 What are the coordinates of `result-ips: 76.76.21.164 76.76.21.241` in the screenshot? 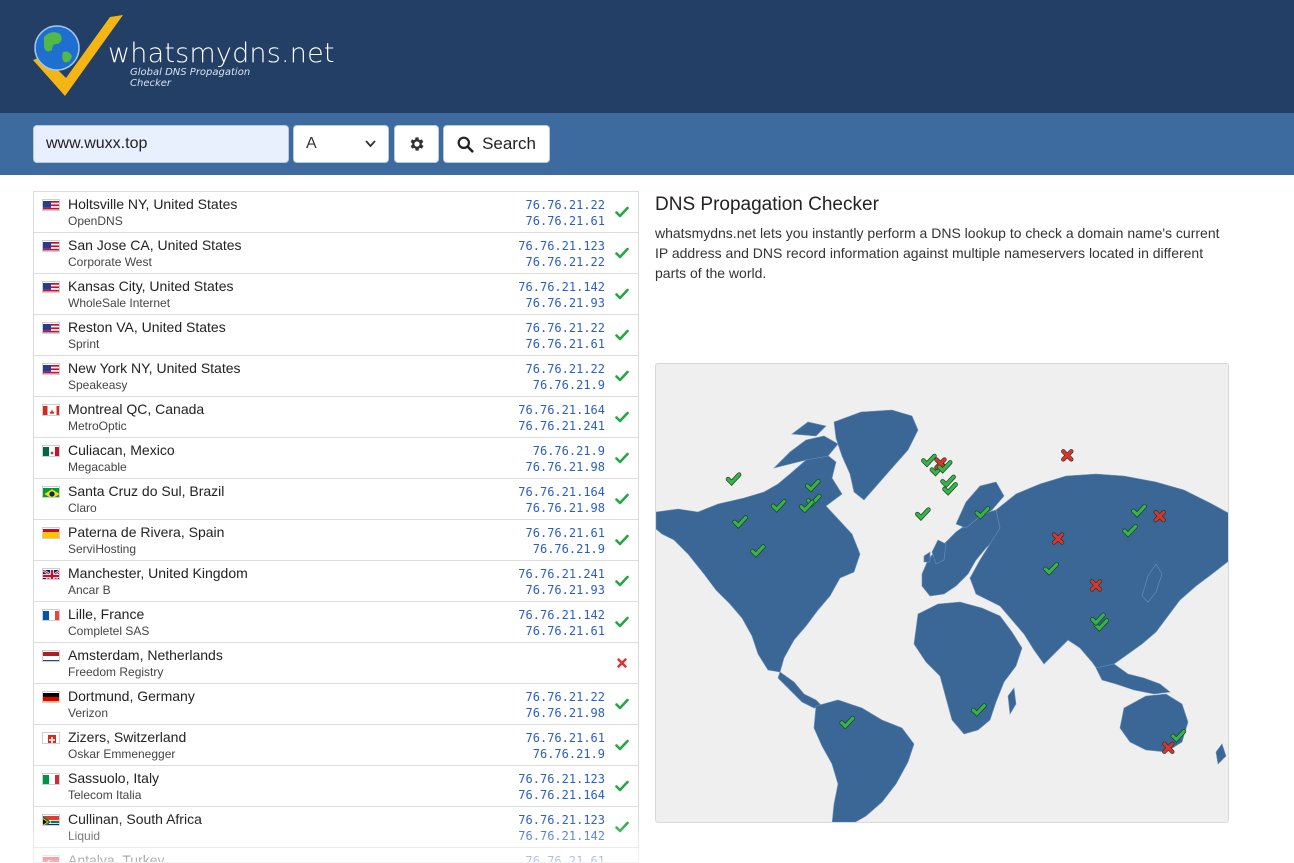 It's located at (561, 418).